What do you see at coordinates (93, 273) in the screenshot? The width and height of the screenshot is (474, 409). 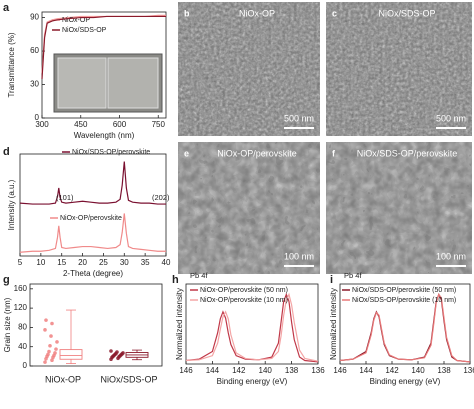 I see `x-axis-label: 2-Theta (degree)` at bounding box center [93, 273].